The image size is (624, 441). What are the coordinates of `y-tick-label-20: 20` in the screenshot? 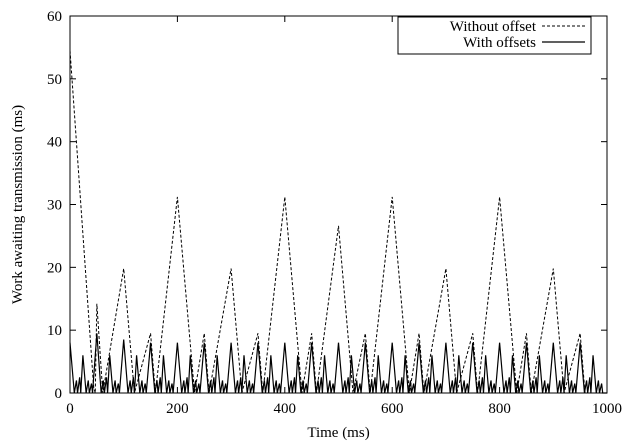 It's located at (54, 268).